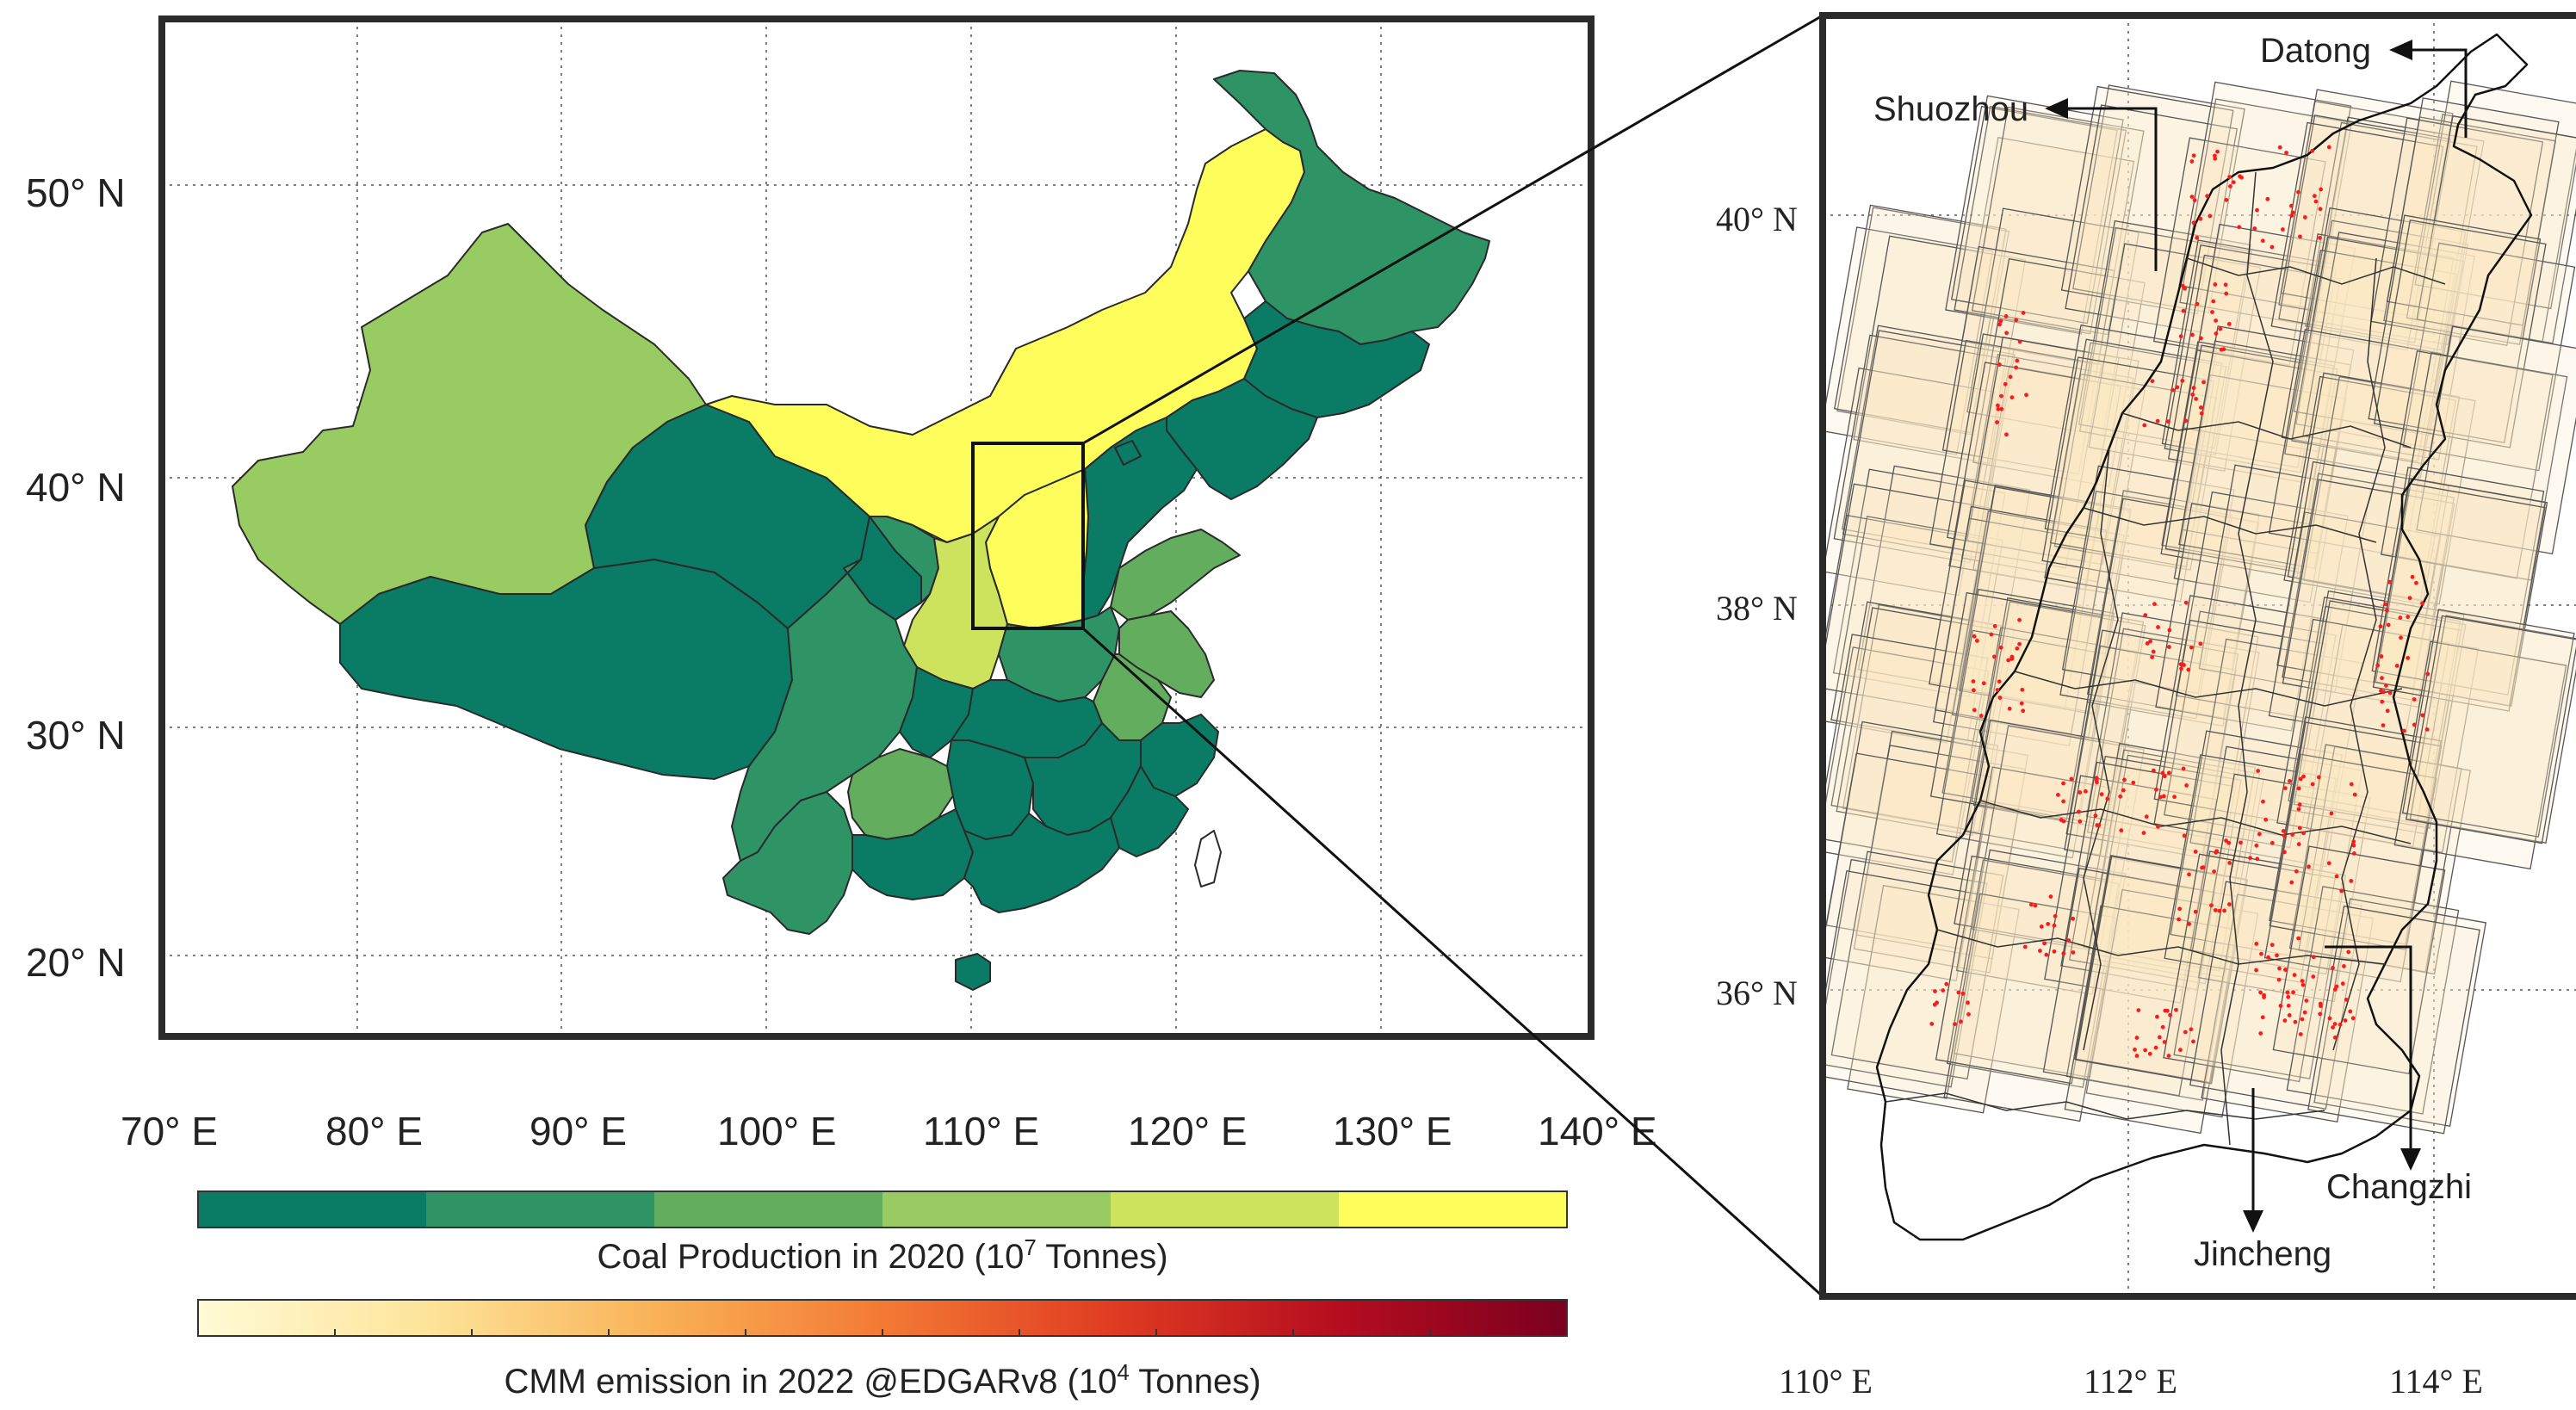  What do you see at coordinates (882, 1233) in the screenshot?
I see `coal-colorbar: Coal Production in 2020 (107 Tonnes)` at bounding box center [882, 1233].